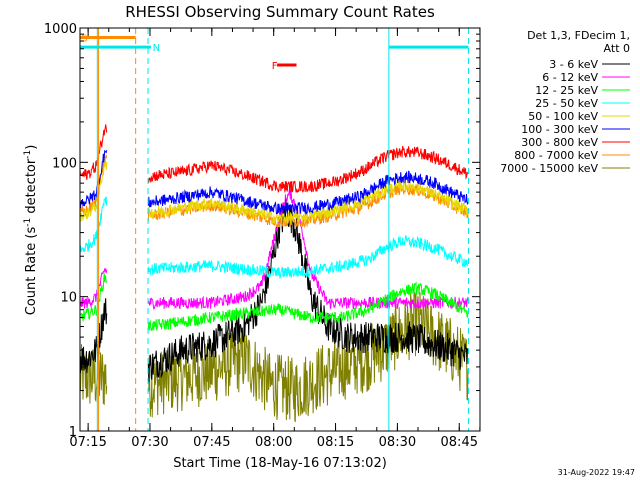 This screenshot has height=480, width=640. What do you see at coordinates (31, 147) in the screenshot?
I see `y-axis-title-end: )` at bounding box center [31, 147].